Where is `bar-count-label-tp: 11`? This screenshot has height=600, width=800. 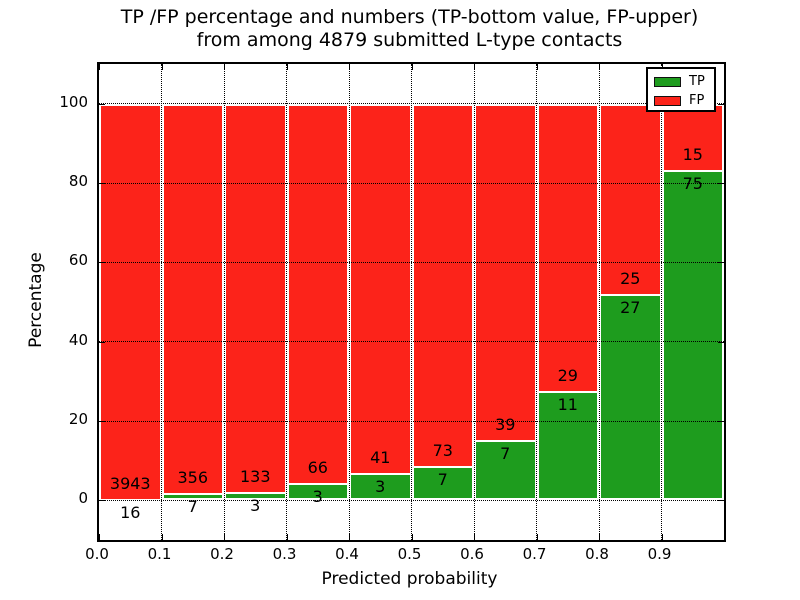
bar-count-label-tp: 11 is located at coordinates (567, 405).